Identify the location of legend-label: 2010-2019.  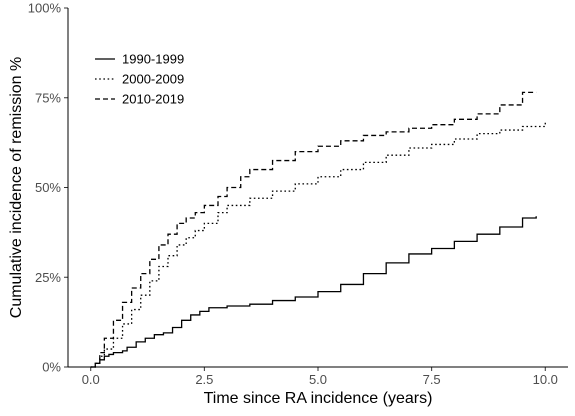
(153, 99).